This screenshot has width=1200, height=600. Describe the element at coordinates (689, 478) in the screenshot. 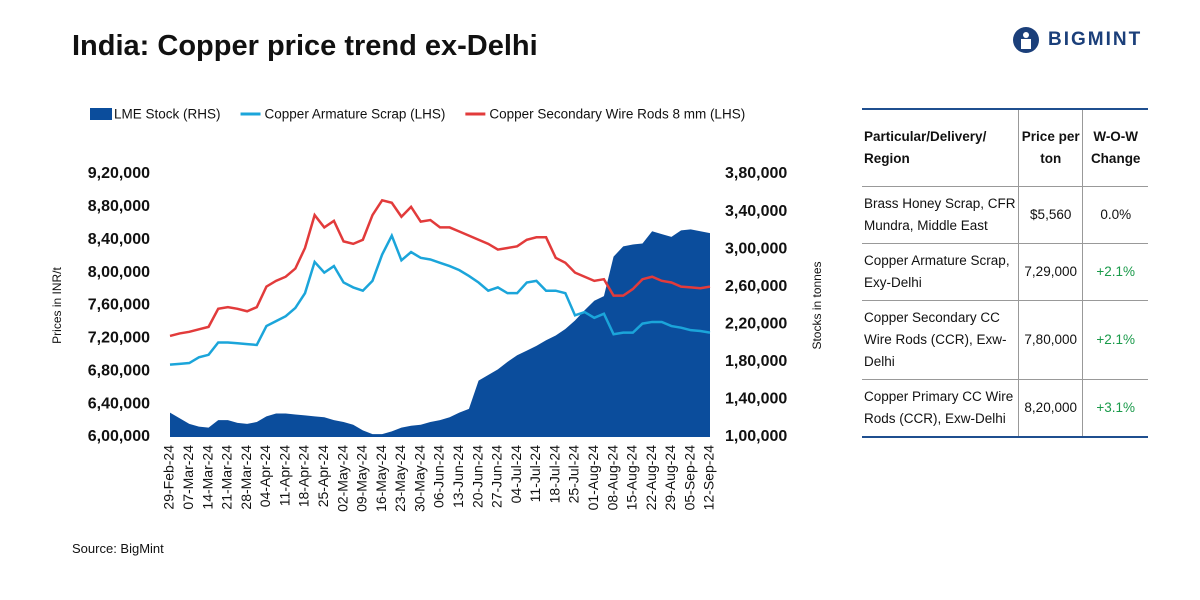

I see `x-tick-label: 05-Sep-24` at that location.